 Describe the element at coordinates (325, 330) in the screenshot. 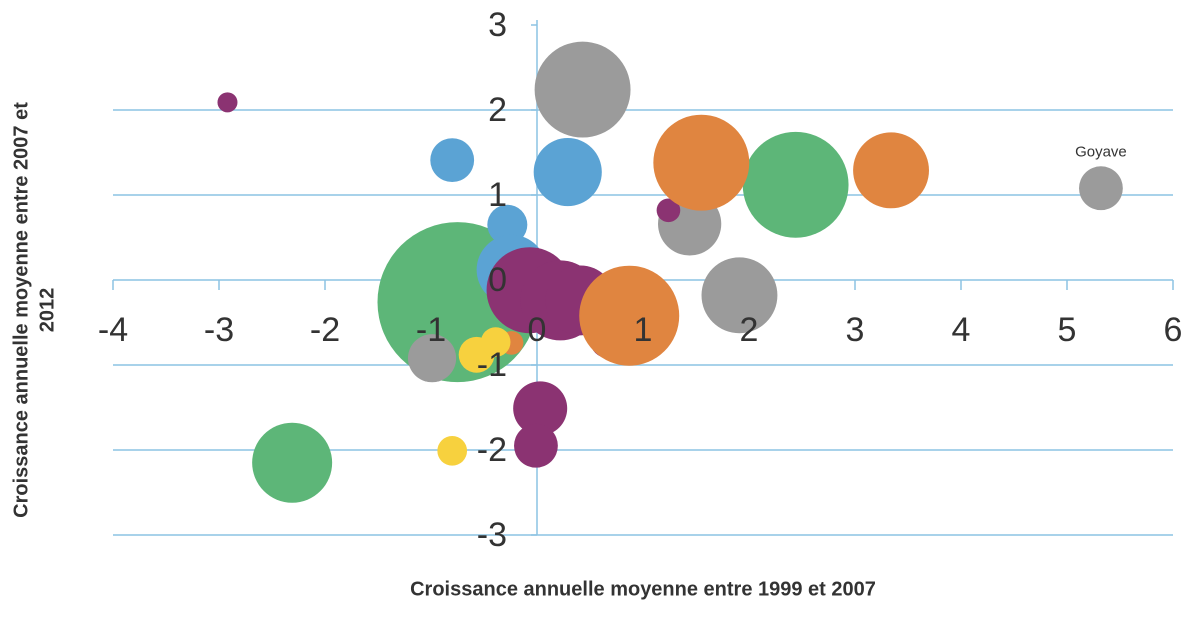

I see `x-tick-label: -2` at that location.